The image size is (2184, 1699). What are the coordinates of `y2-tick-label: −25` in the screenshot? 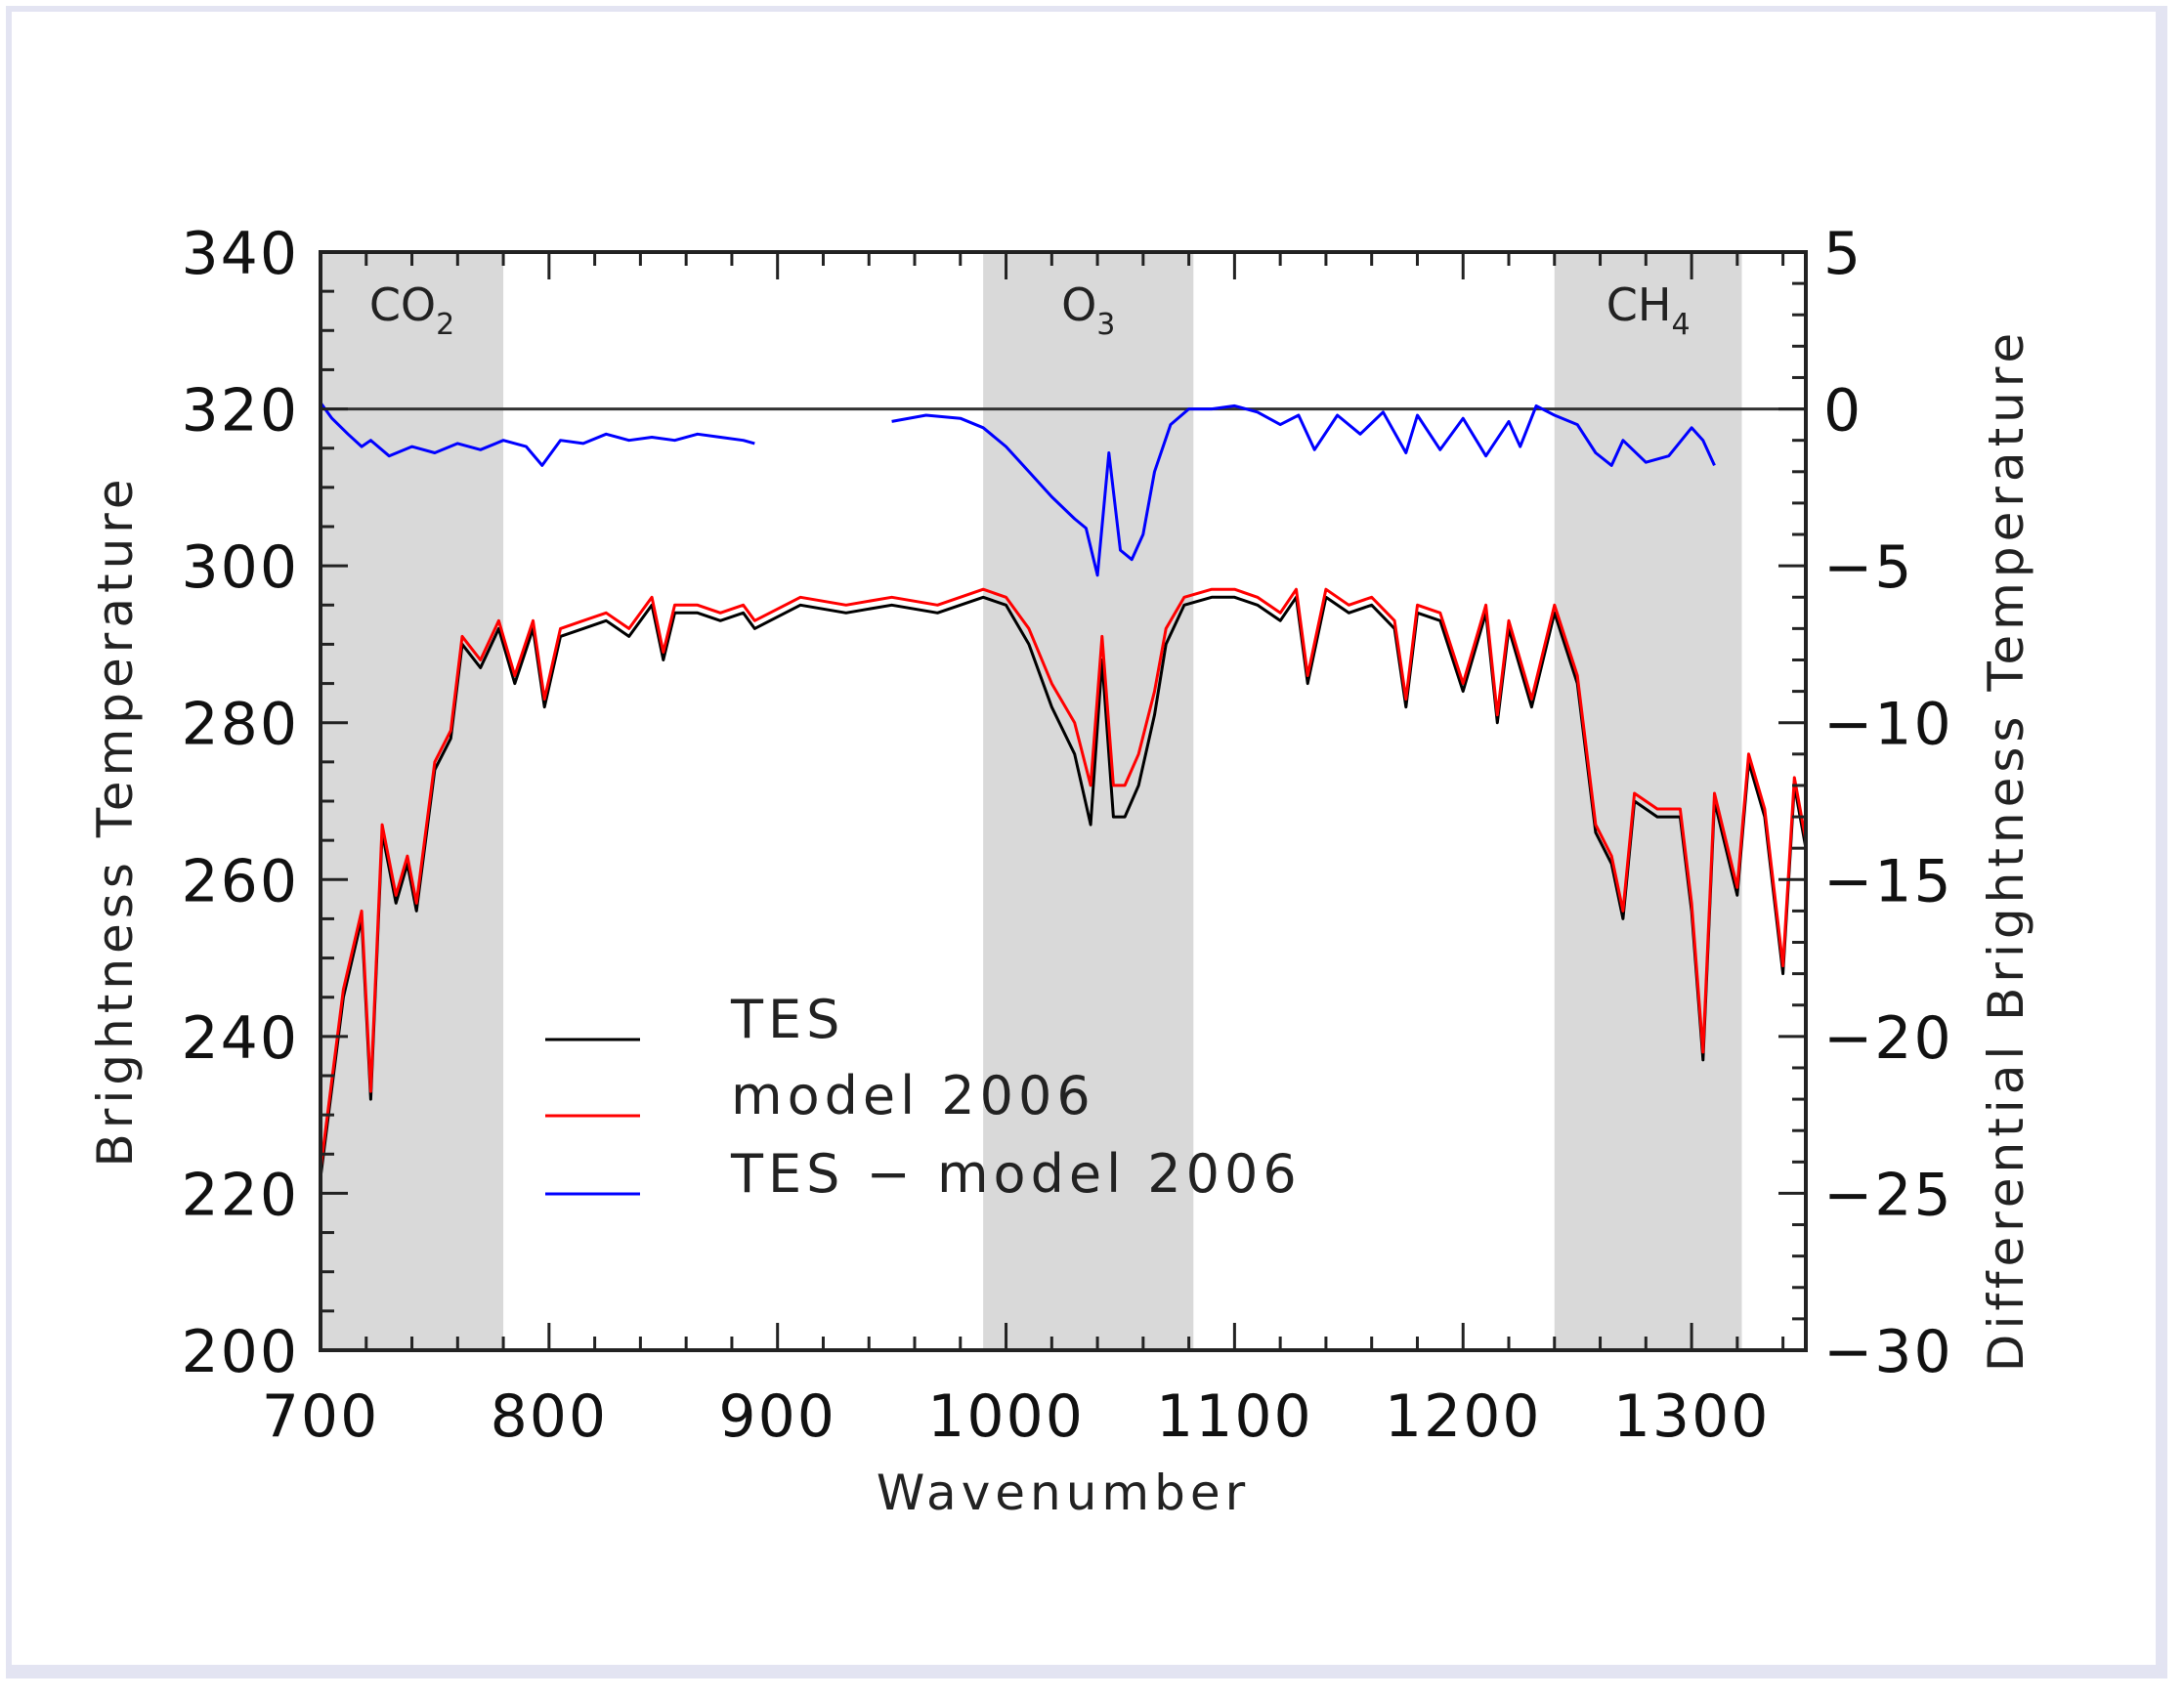 It's located at (1888, 1195).